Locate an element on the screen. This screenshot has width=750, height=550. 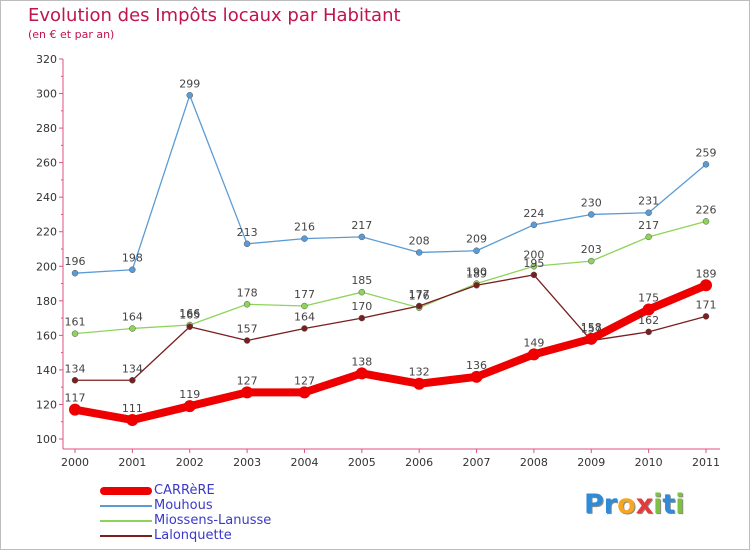
proxiti-logo: Proxiti is located at coordinates (634, 504).